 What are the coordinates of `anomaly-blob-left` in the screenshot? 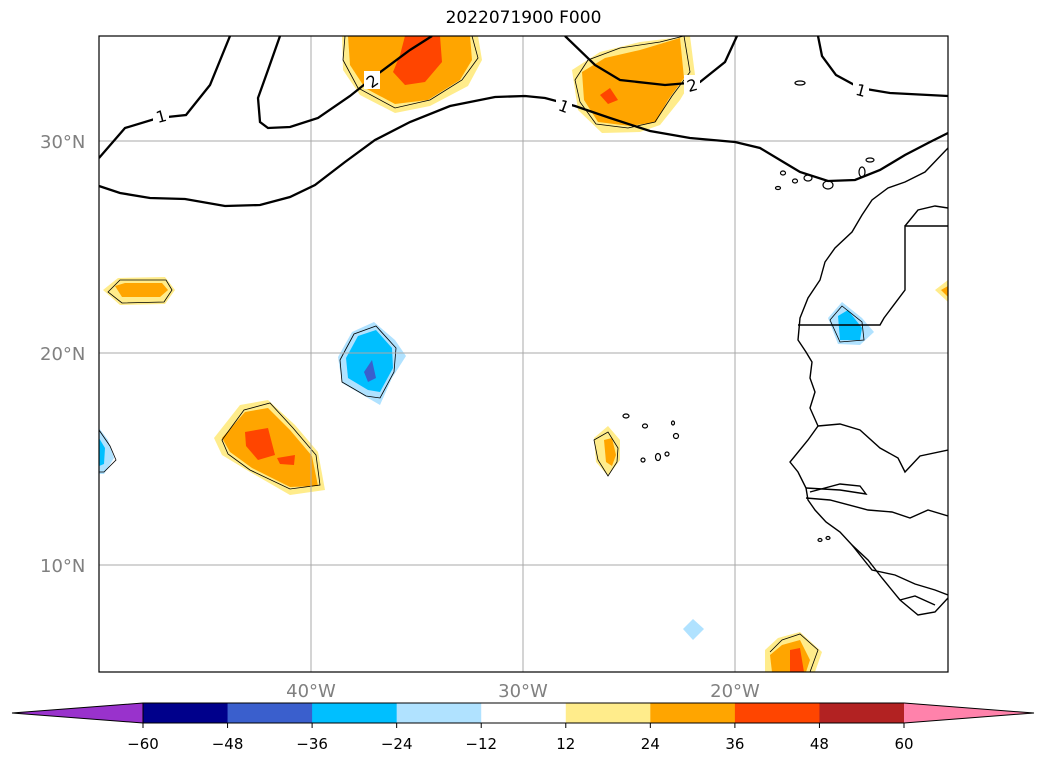 It's located at (139, 291).